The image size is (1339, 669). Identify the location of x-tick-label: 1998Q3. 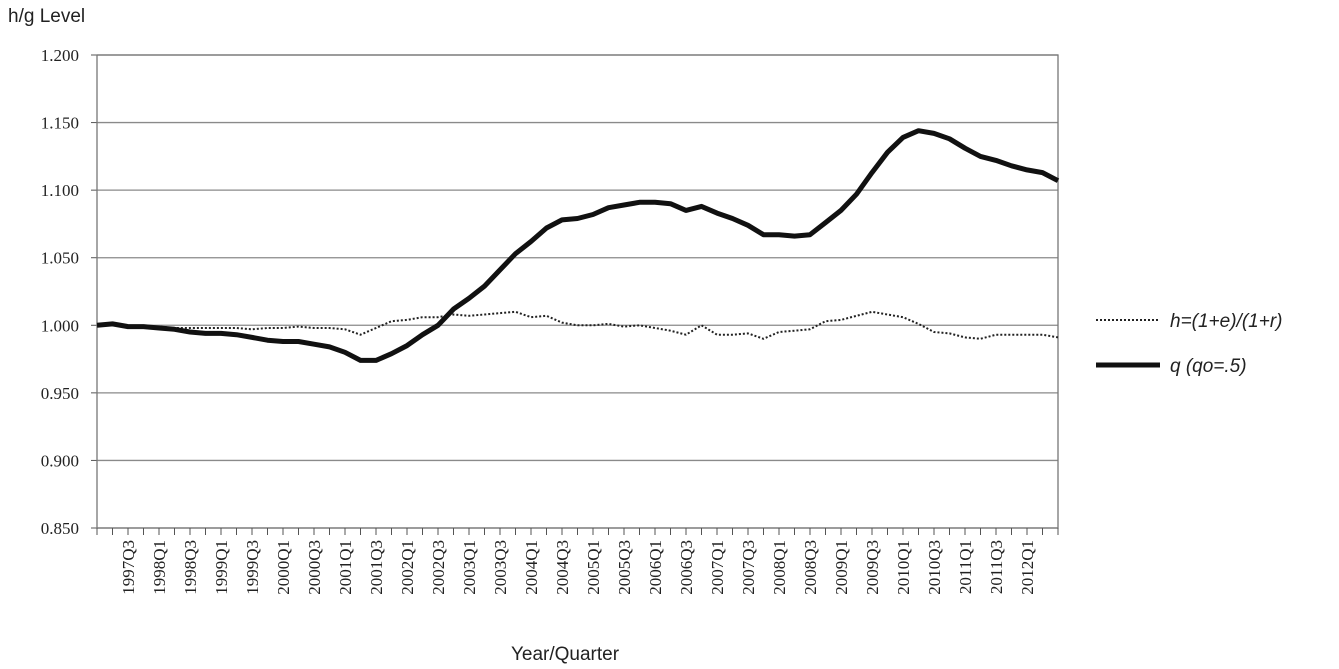
(190, 567).